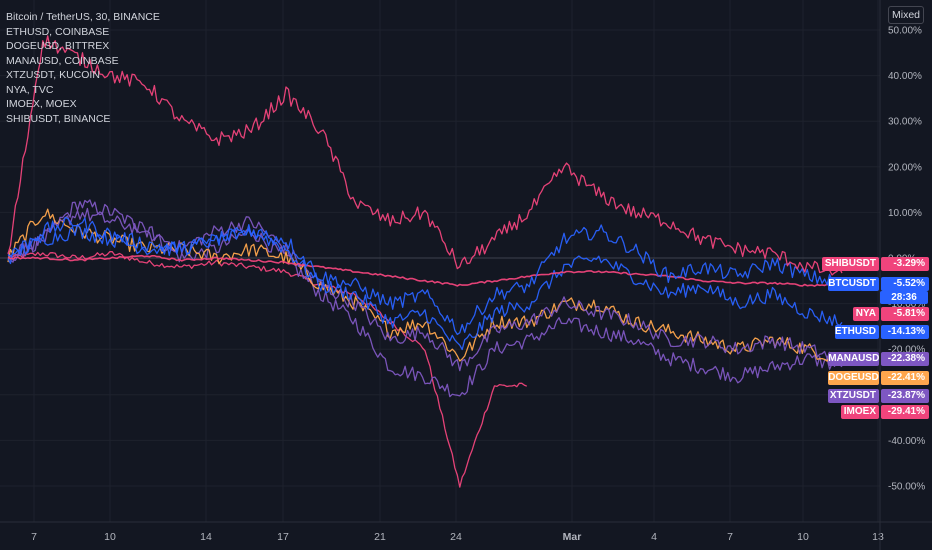 This screenshot has width=932, height=550. What do you see at coordinates (906, 15) in the screenshot?
I see `scale-mode-button: Mixed` at bounding box center [906, 15].